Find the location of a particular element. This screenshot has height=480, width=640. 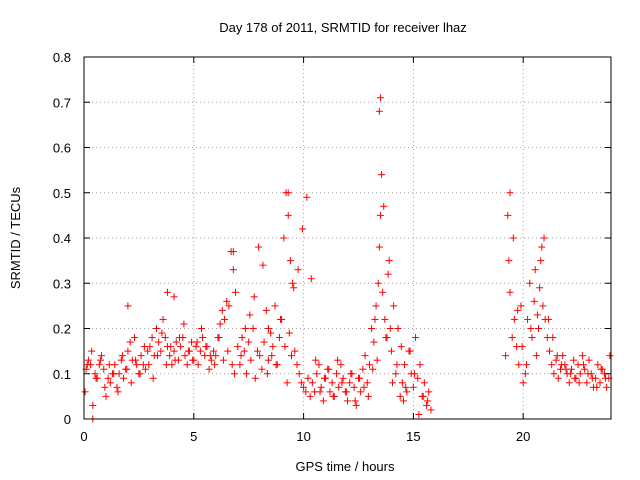

x-tick-label: 5 is located at coordinates (193, 436).